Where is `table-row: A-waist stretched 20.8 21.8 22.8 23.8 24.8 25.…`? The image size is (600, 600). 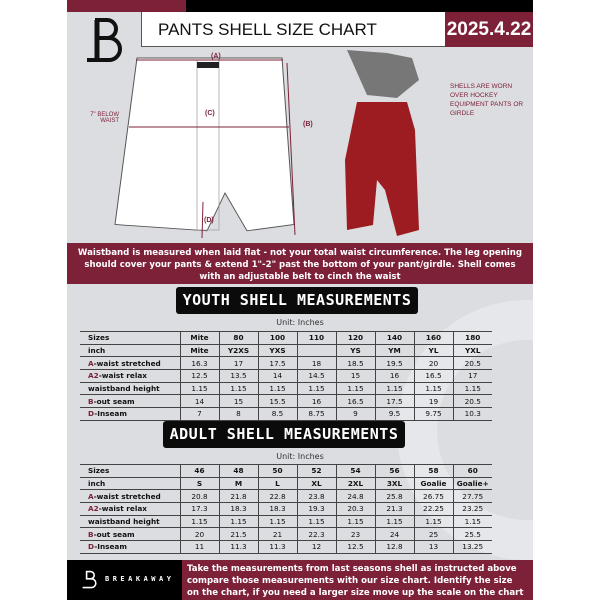
table-row: A-waist stretched 20.8 21.8 22.8 23.8 24.8 25.… is located at coordinates (286, 496).